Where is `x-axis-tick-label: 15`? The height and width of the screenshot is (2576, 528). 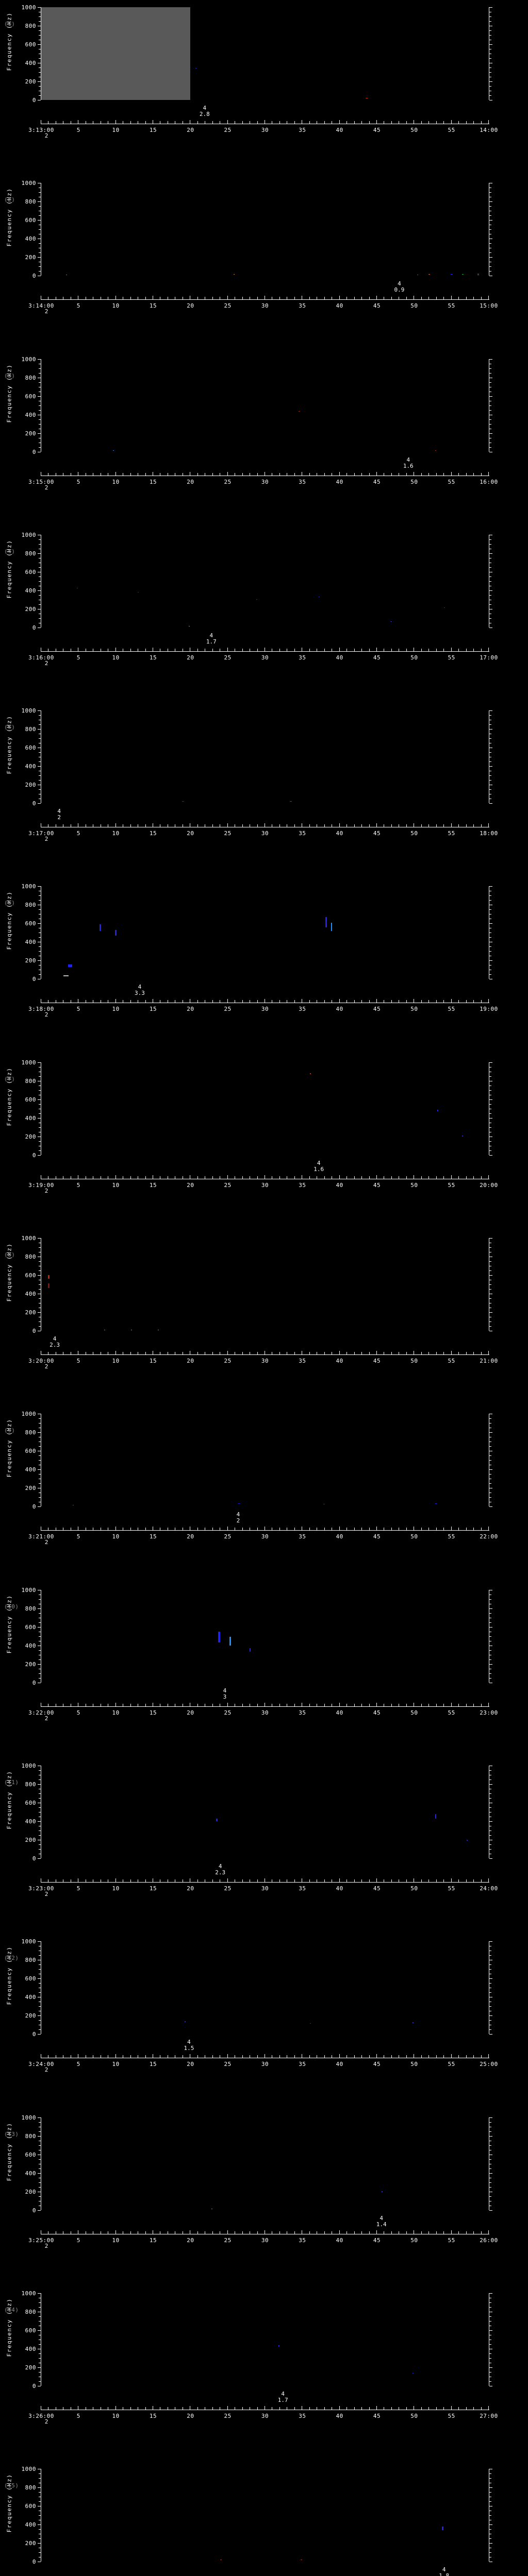
x-axis-tick-label: 15 is located at coordinates (153, 481).